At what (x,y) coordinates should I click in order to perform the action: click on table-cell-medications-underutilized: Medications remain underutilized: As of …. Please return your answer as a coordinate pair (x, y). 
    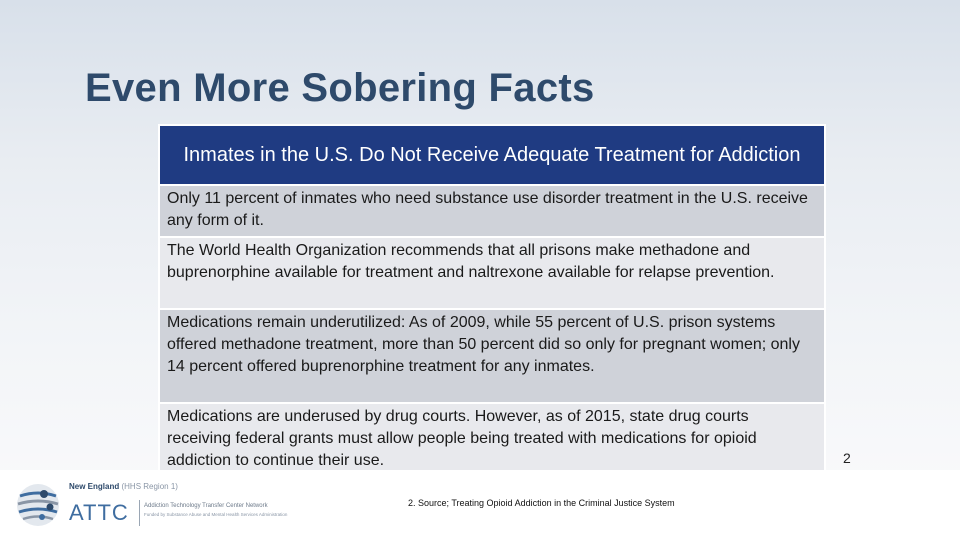
    Looking at the image, I should click on (492, 356).